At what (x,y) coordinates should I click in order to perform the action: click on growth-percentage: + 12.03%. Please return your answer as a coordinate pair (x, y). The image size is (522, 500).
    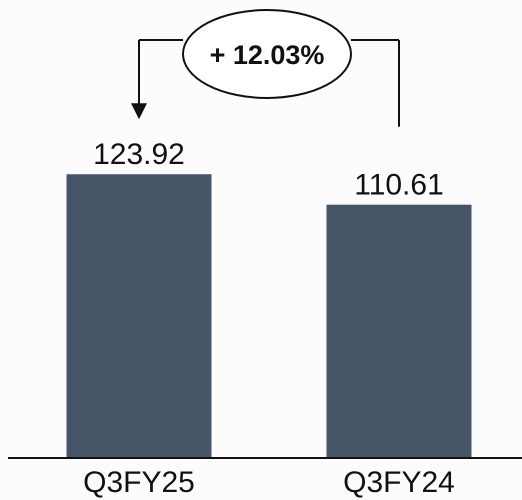
    Looking at the image, I should click on (267, 55).